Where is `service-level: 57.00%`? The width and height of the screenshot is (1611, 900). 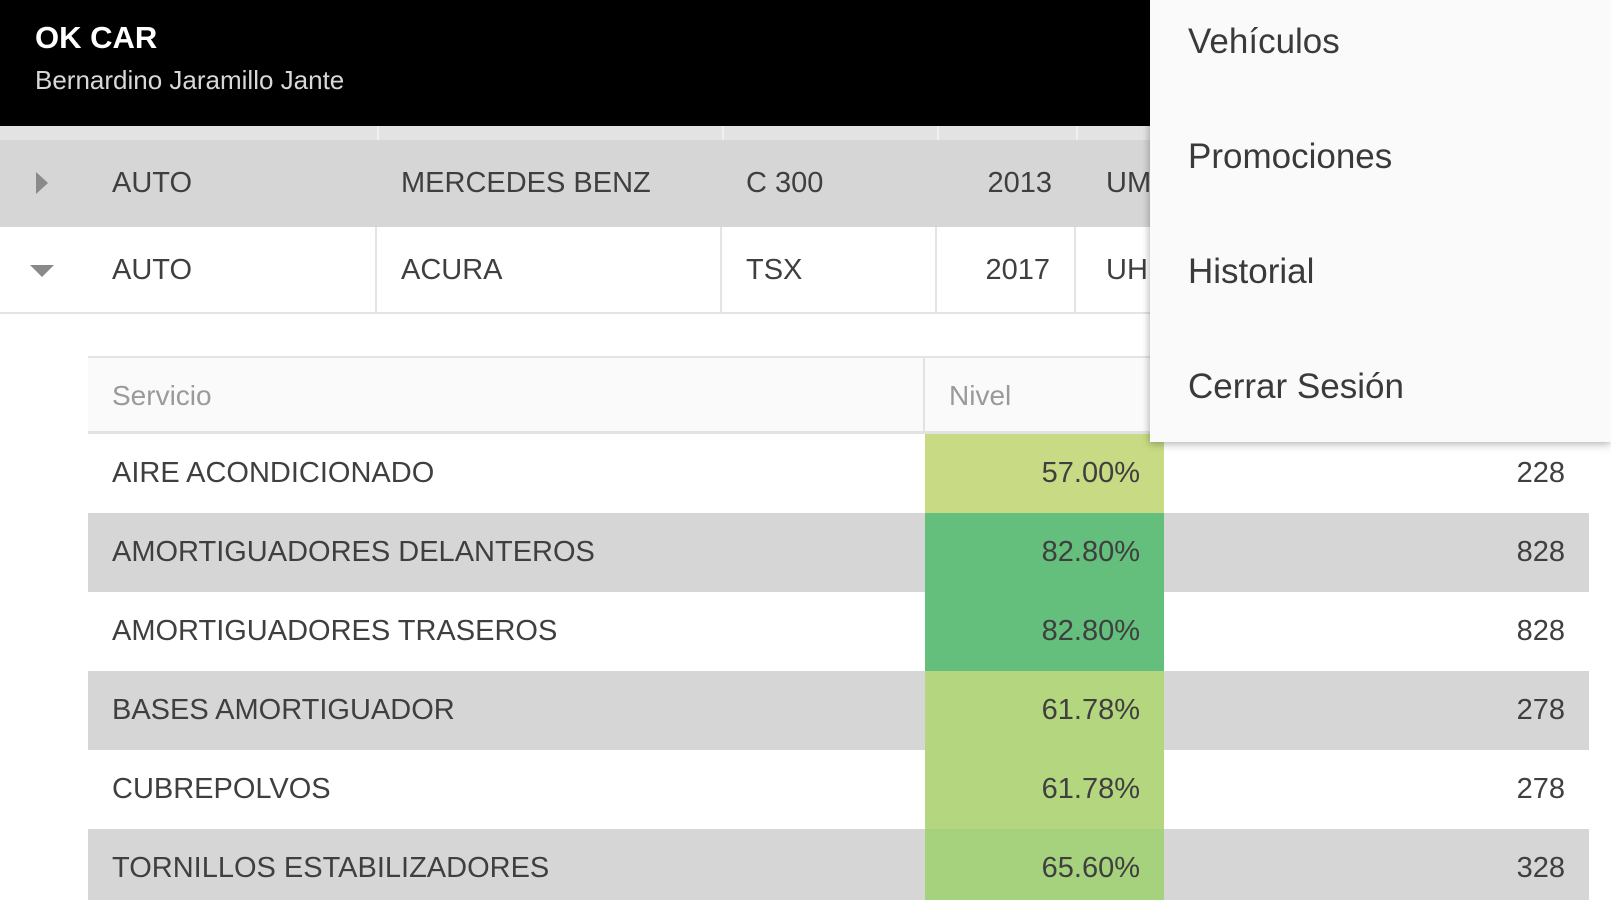
service-level: 57.00% is located at coordinates (1044, 473).